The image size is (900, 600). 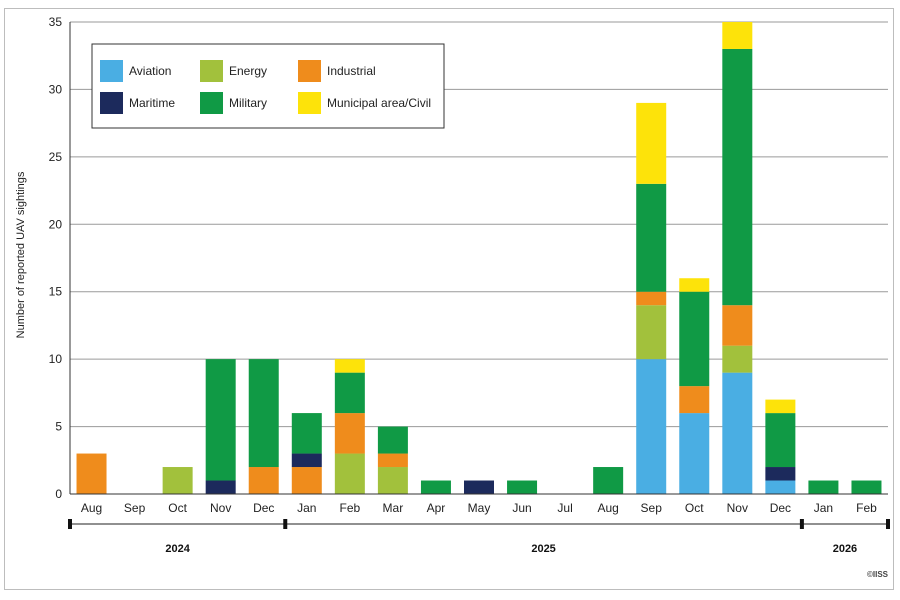 I want to click on legend-label: Industrial, so click(x=351, y=71).